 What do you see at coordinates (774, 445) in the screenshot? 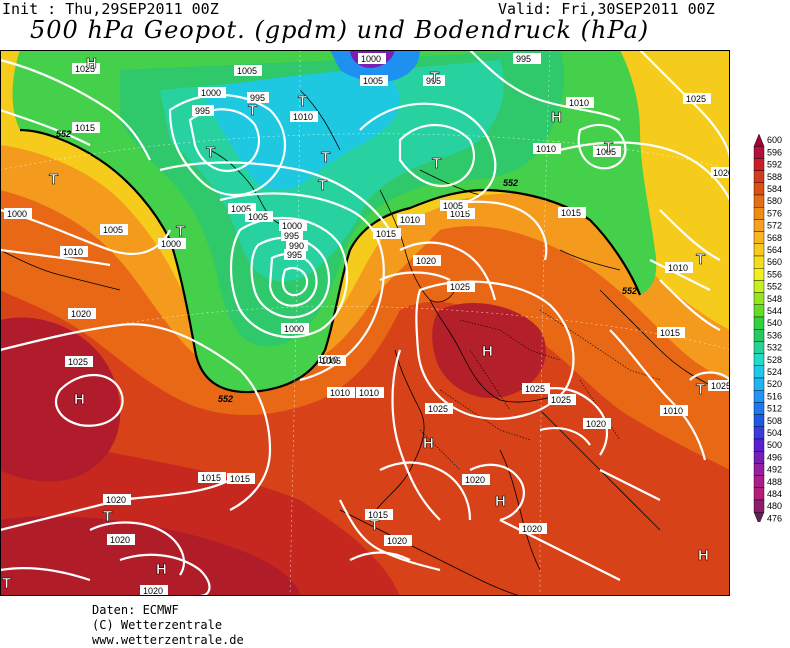
I see `legend-level-label: 500` at bounding box center [774, 445].